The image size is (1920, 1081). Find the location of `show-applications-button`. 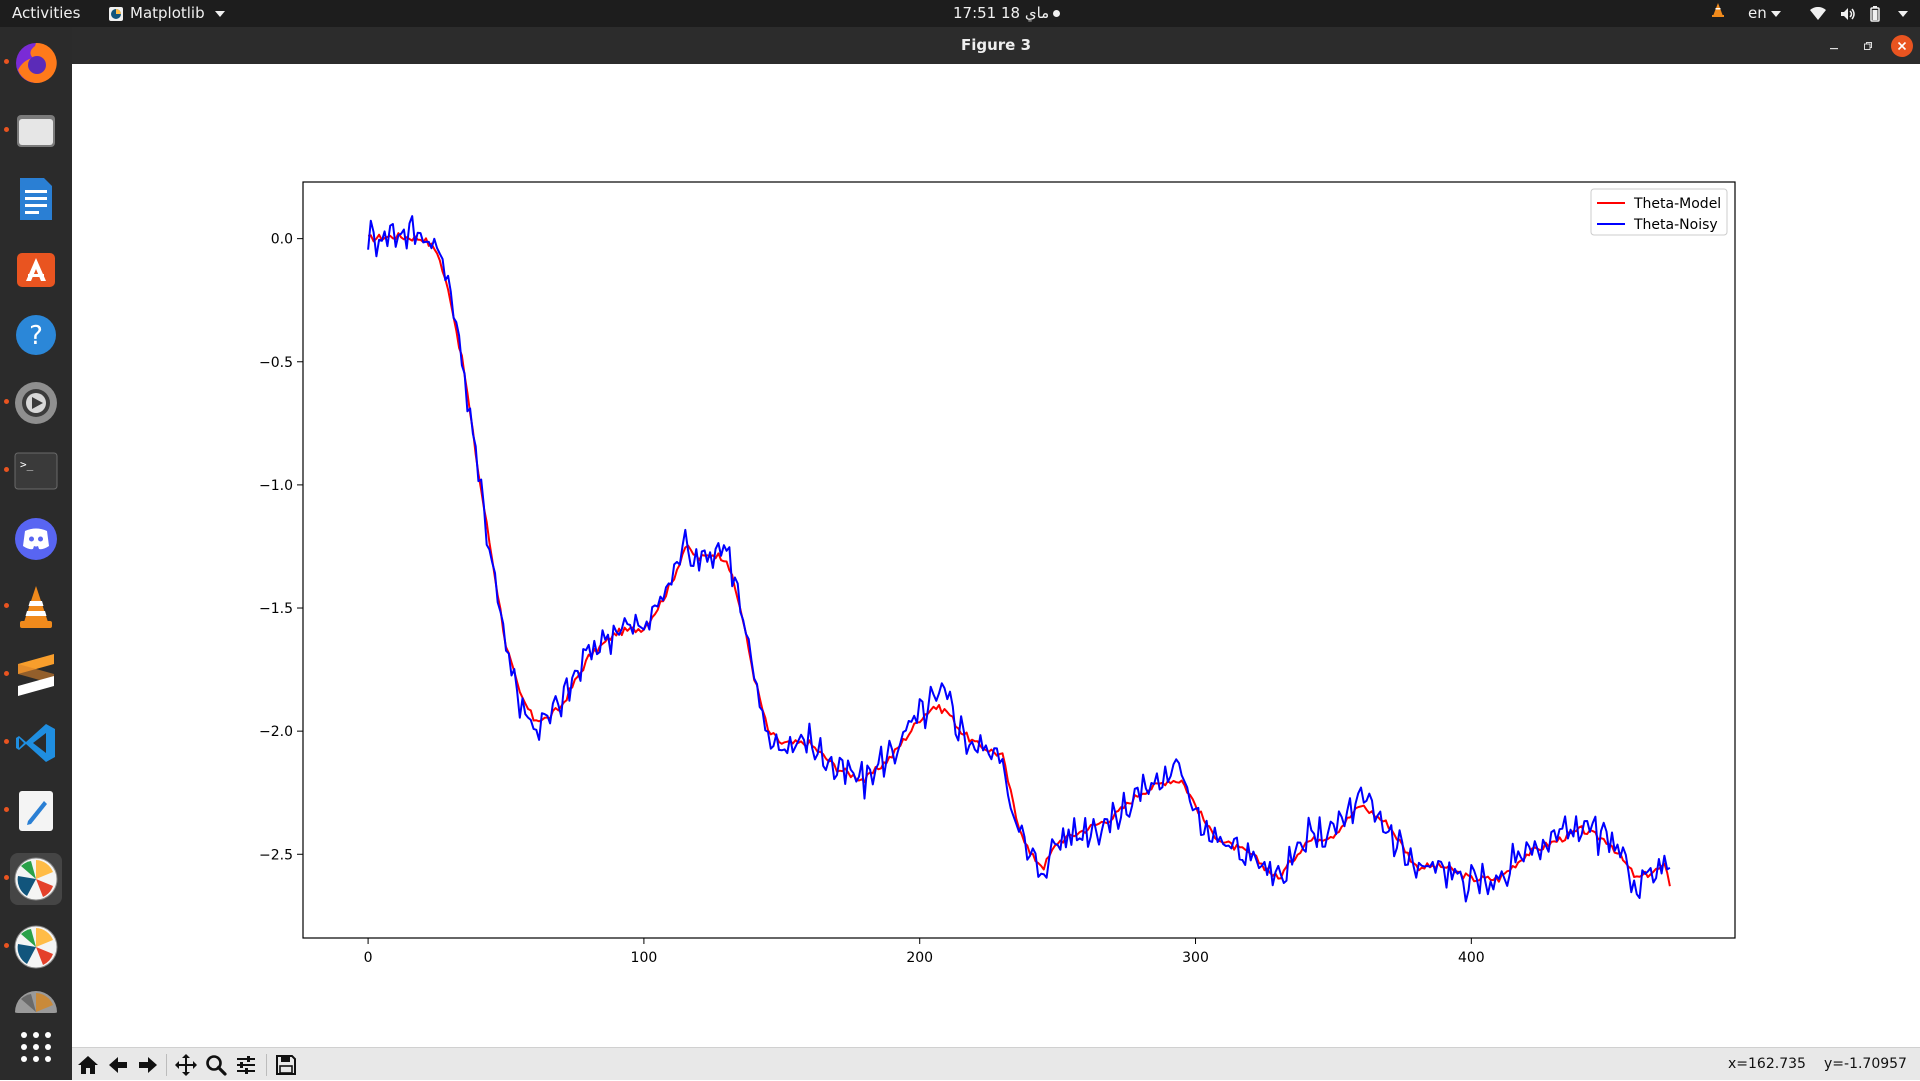

show-applications-button is located at coordinates (36, 1047).